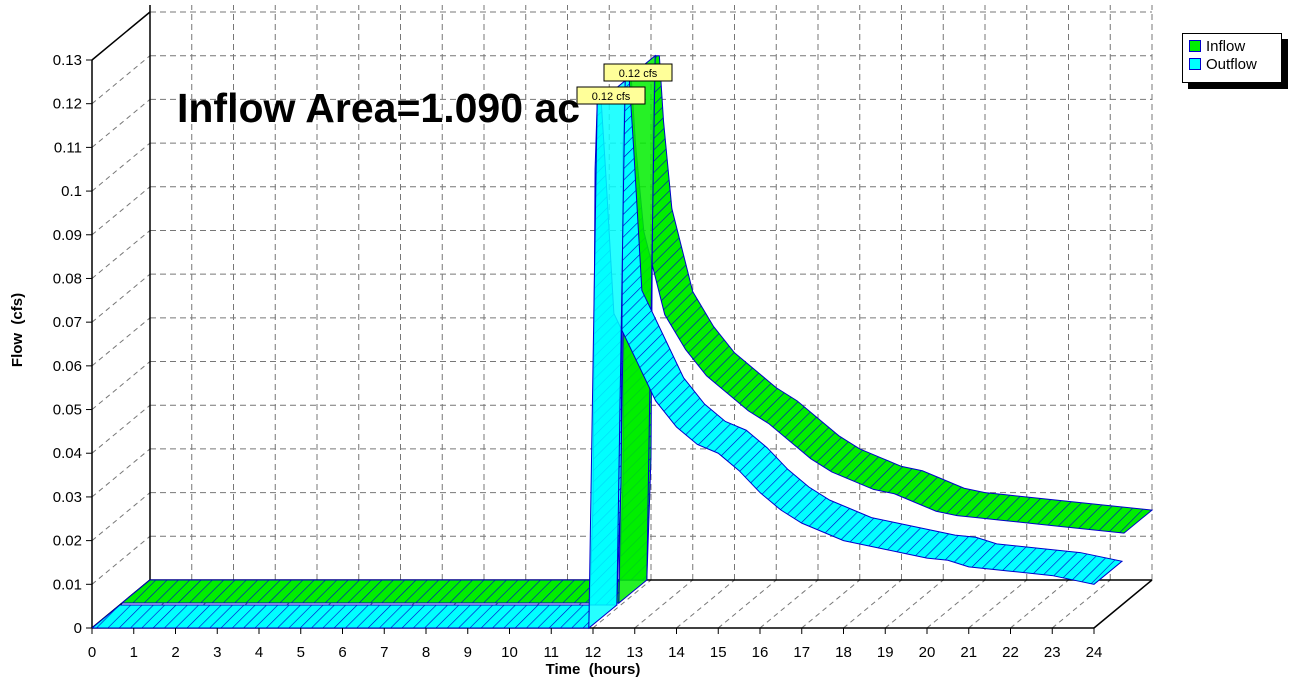  What do you see at coordinates (384, 652) in the screenshot?
I see `x-tick-label: 7` at bounding box center [384, 652].